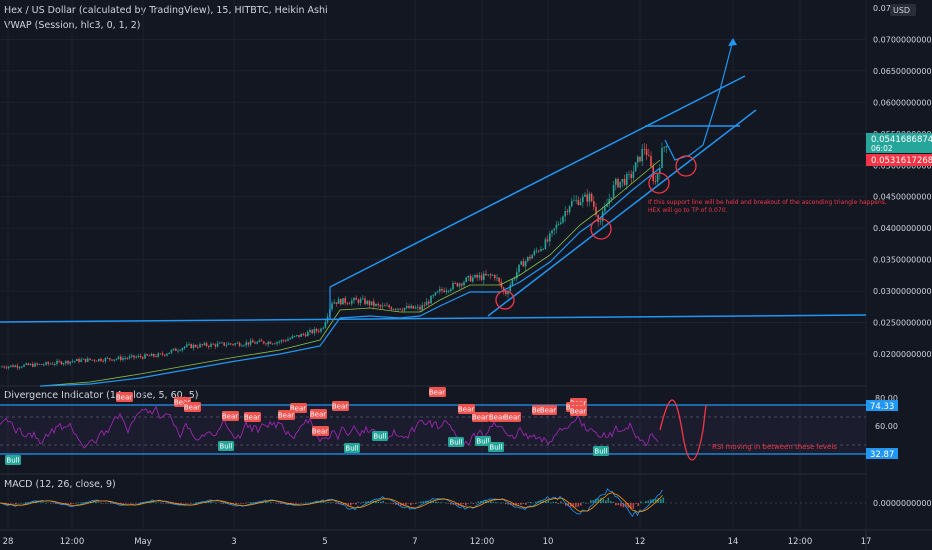 This screenshot has width=932, height=550. Describe the element at coordinates (143, 542) in the screenshot. I see `time-tick-label: May` at that location.